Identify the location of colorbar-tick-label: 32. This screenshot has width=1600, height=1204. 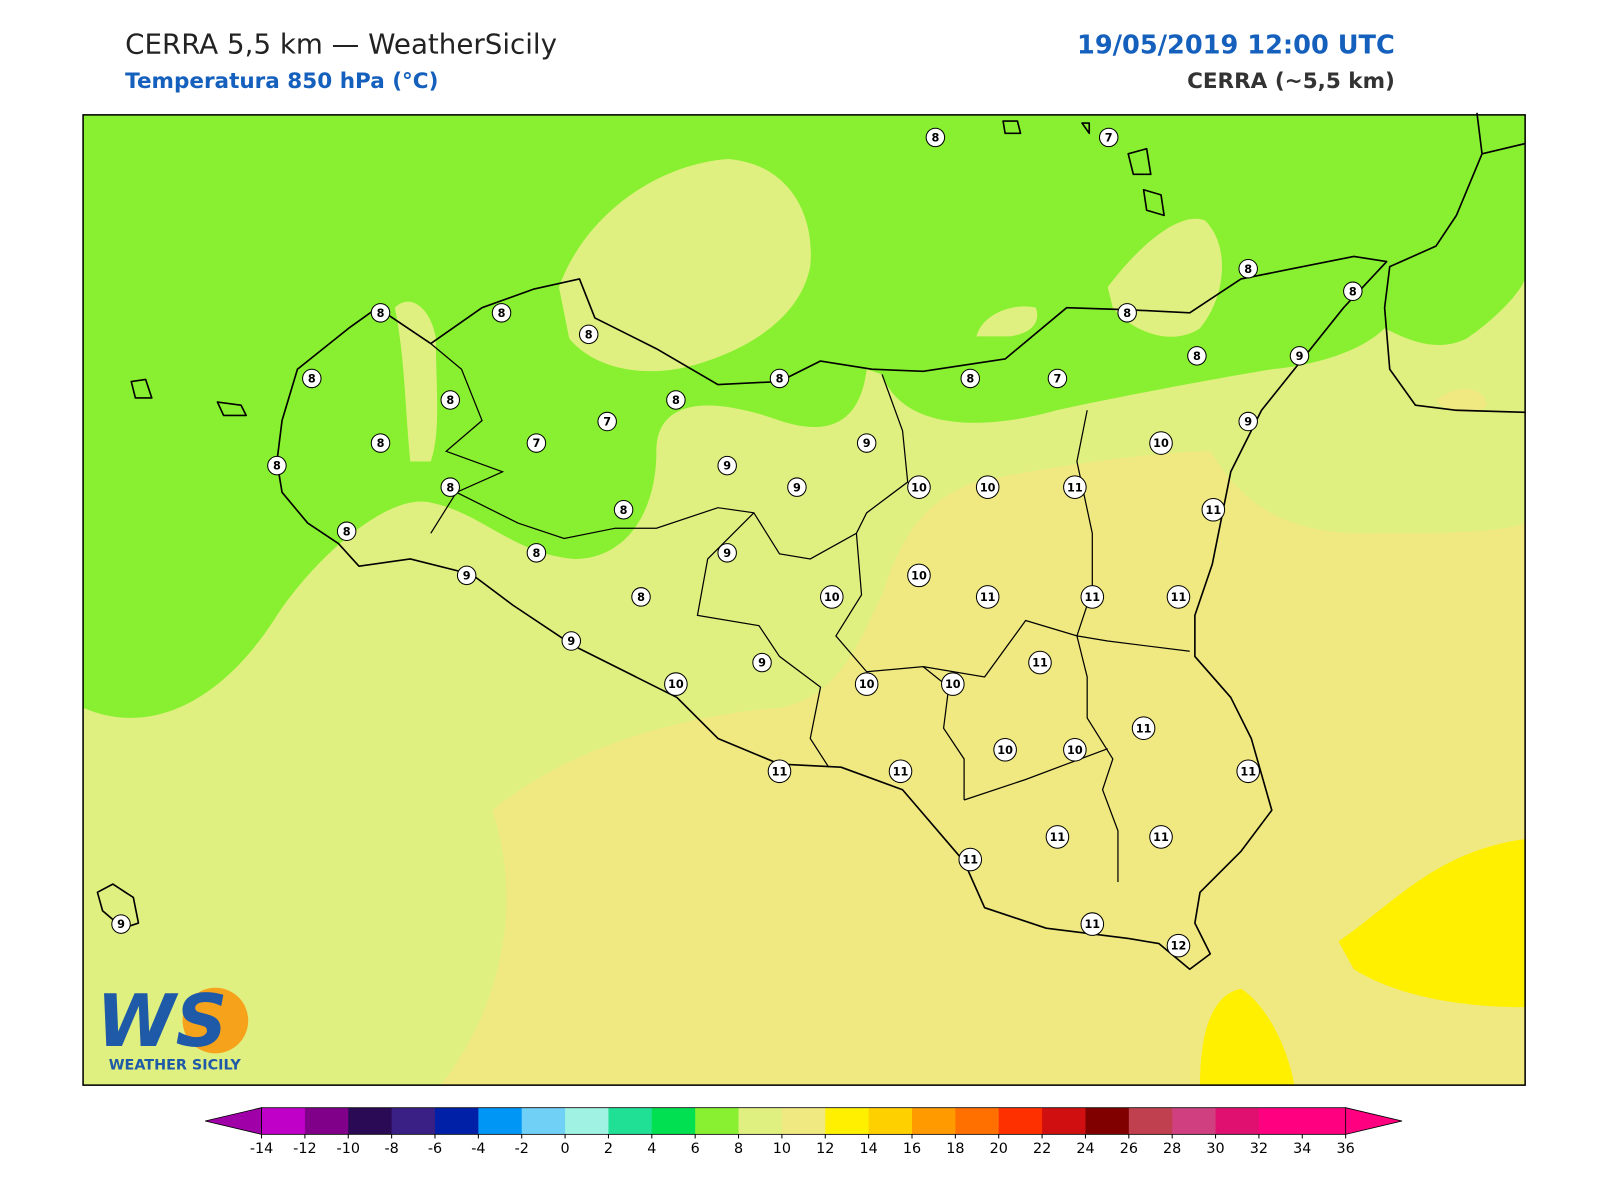
(1259, 1149).